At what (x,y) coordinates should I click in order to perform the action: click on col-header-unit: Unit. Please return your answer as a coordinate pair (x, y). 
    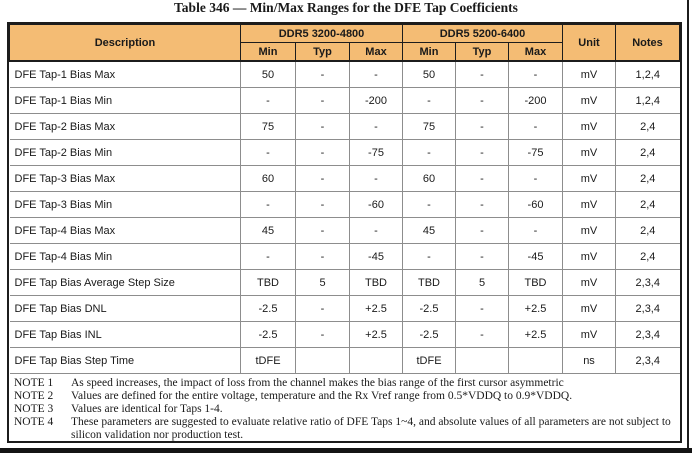
    Looking at the image, I should click on (589, 43).